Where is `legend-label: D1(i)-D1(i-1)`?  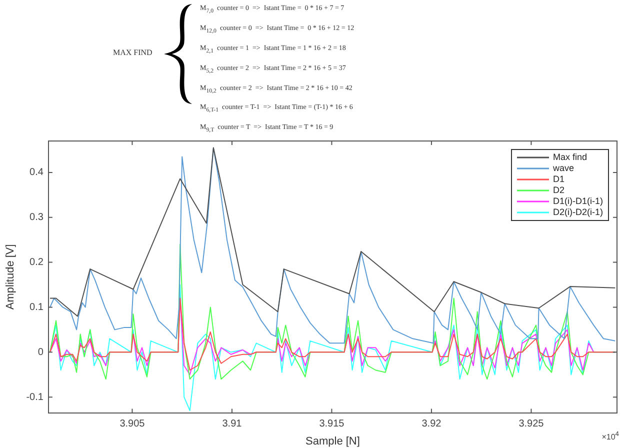 legend-label: D1(i)-D1(i-1) is located at coordinates (578, 201).